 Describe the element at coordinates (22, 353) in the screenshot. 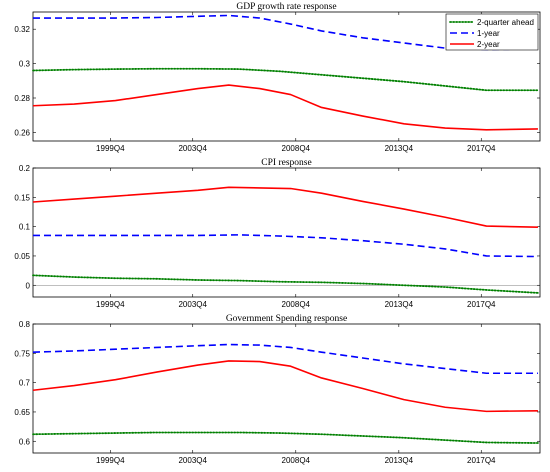

I see `y-tick-label: 0.75` at that location.